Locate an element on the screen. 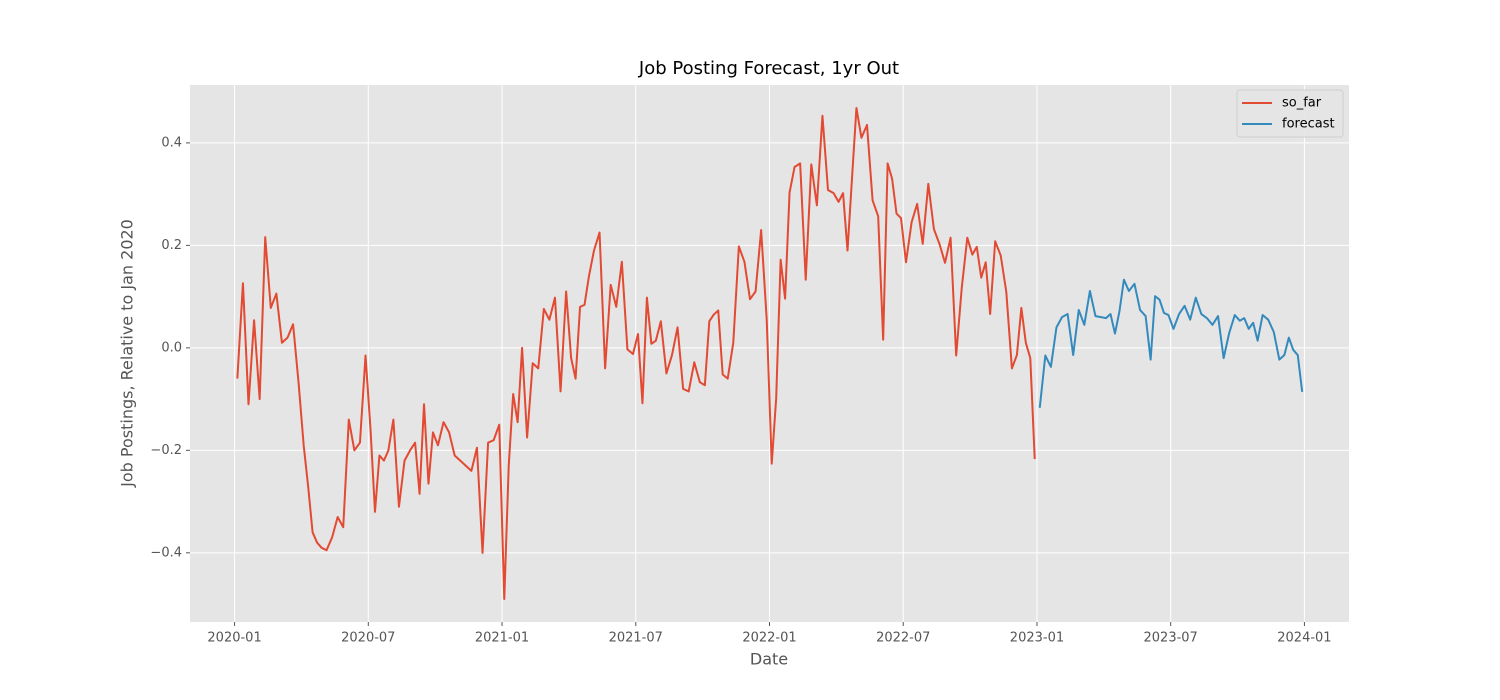 Image resolution: width=1500 pixels, height=700 pixels. y-tick-label: −0.2 is located at coordinates (166, 450).